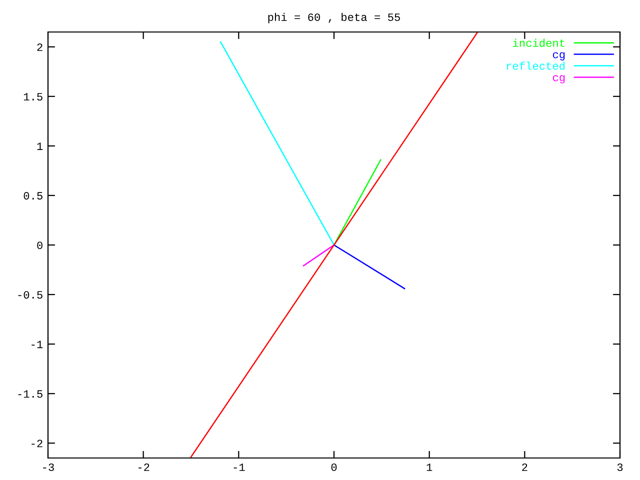 Image resolution: width=640 pixels, height=480 pixels. What do you see at coordinates (37, 344) in the screenshot?
I see `y-tick-label: -1` at bounding box center [37, 344].